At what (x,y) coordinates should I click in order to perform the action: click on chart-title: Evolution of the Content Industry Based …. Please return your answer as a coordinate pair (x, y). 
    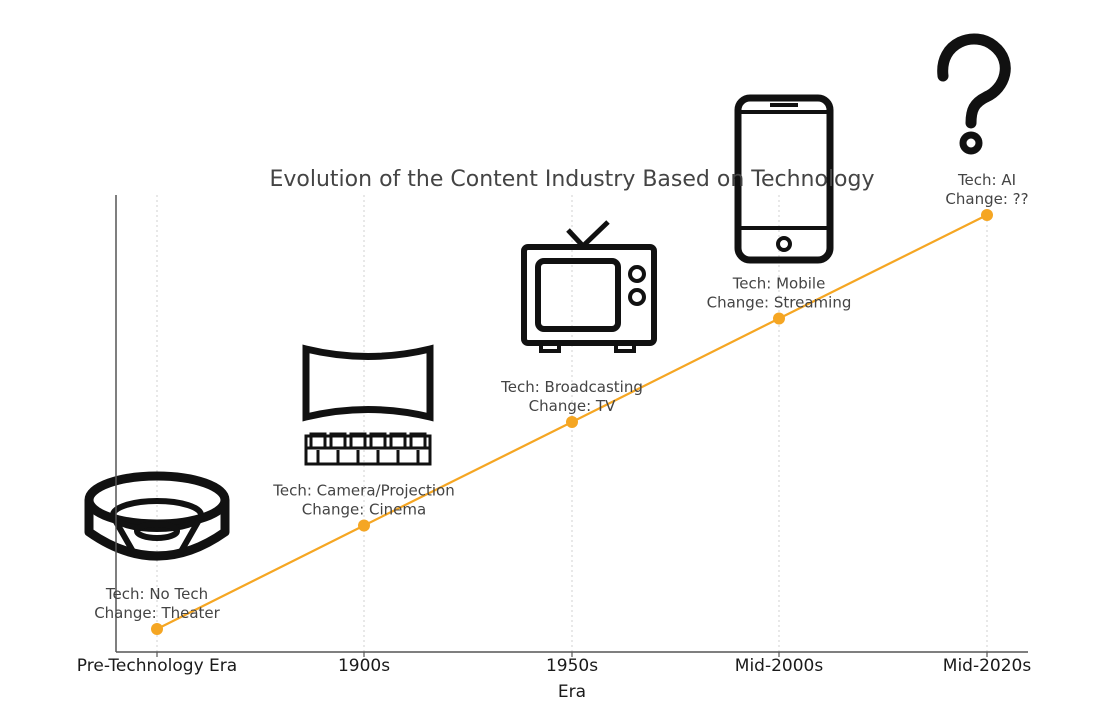
    Looking at the image, I should click on (572, 179).